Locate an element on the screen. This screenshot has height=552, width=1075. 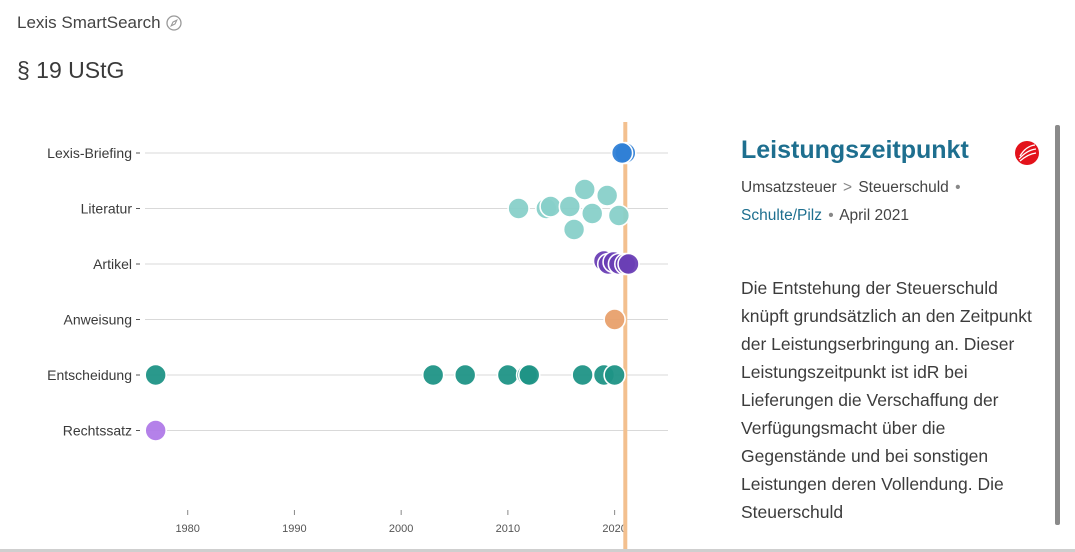
row-label: Lexis-Briefing is located at coordinates (89, 153).